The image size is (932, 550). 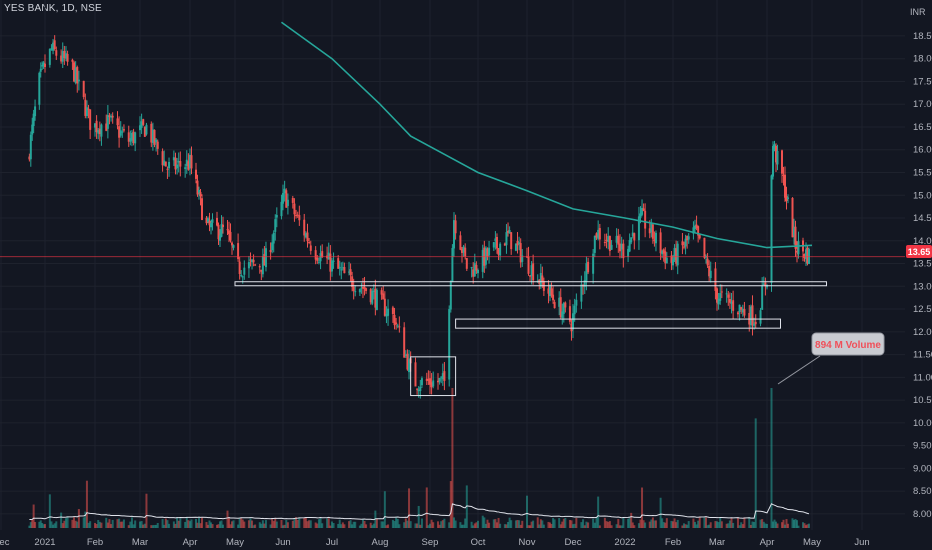 What do you see at coordinates (380, 542) in the screenshot?
I see `x-tick-label: Aug` at bounding box center [380, 542].